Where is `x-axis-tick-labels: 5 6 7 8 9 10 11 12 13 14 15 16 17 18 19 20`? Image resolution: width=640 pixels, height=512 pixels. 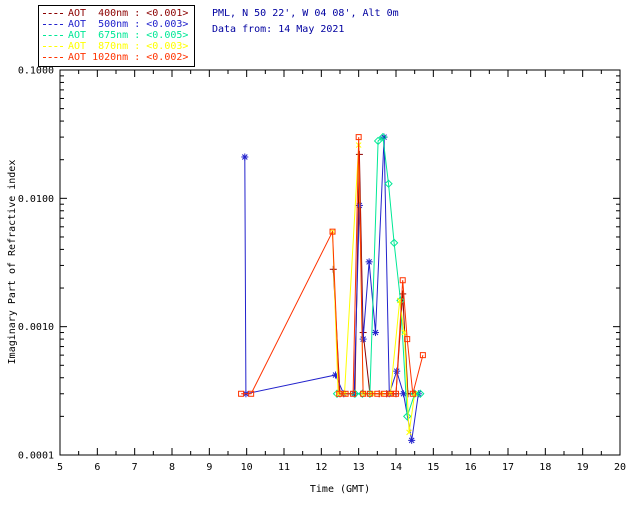
x-axis-tick-labels: 5 6 7 8 9 10 11 12 13 14 15 16 17 18 19 20 is located at coordinates (341, 467).